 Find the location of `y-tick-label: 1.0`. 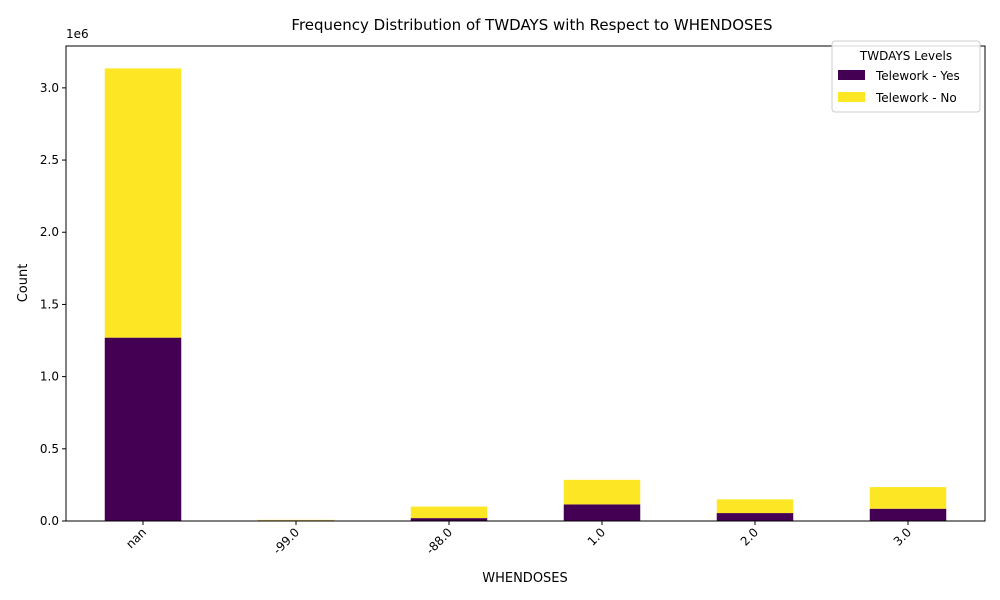

y-tick-label: 1.0 is located at coordinates (49, 377).